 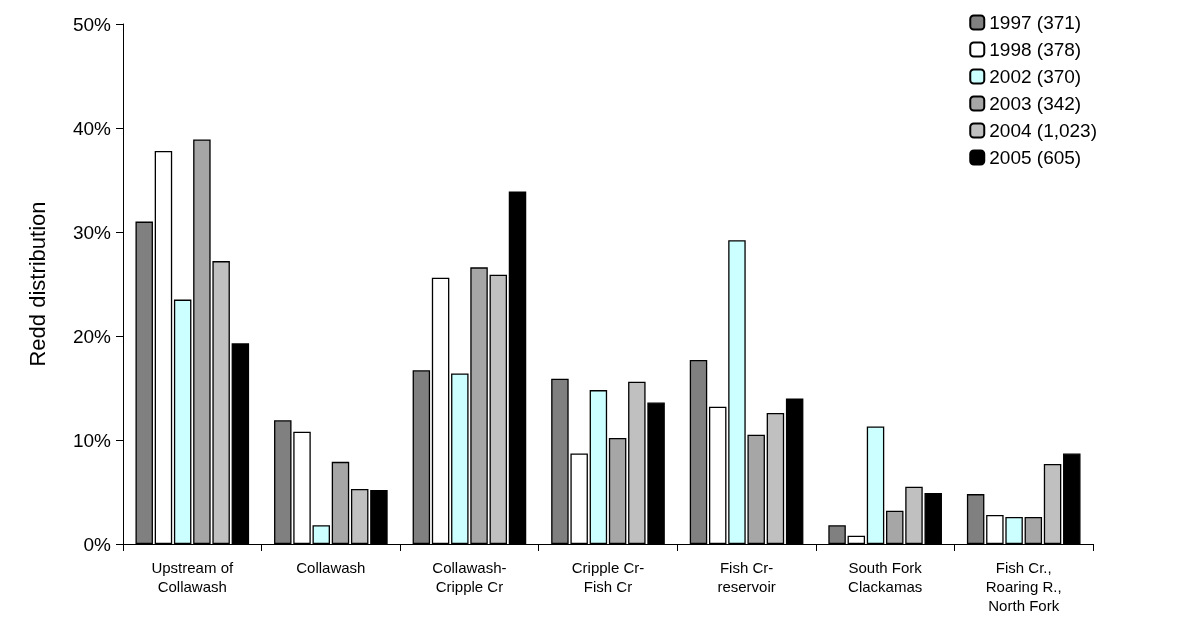 I want to click on x-tick-label: Collawash, so click(x=331, y=567).